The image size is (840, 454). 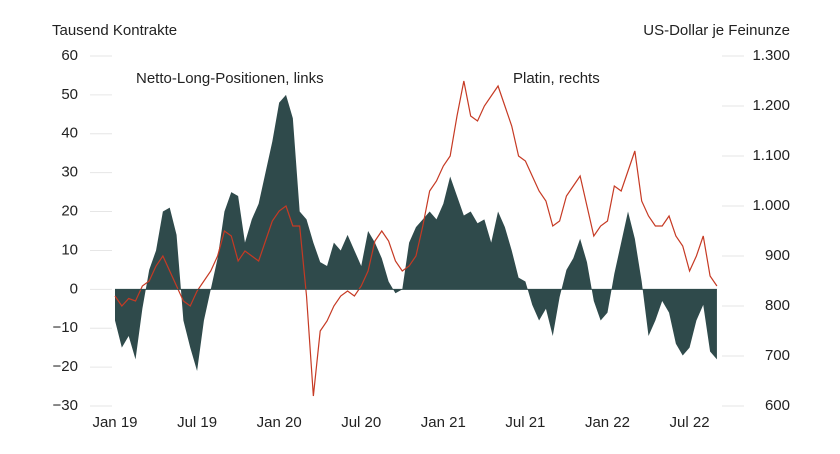 I want to click on y-tick-label: 30, so click(x=69, y=172).